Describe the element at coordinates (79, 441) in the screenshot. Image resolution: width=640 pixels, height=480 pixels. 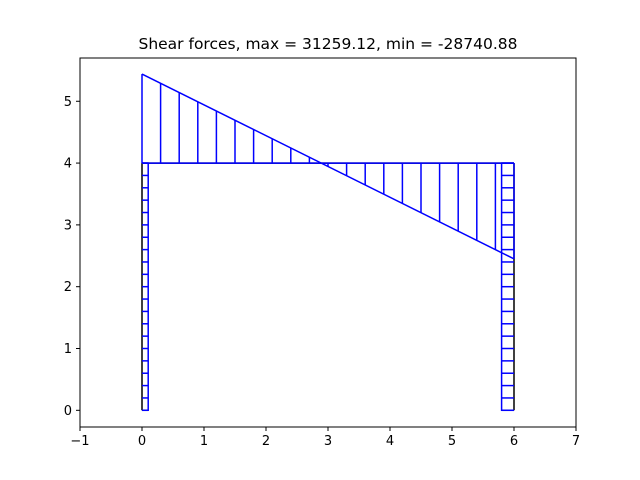
I see `x-tick-label: −1` at that location.